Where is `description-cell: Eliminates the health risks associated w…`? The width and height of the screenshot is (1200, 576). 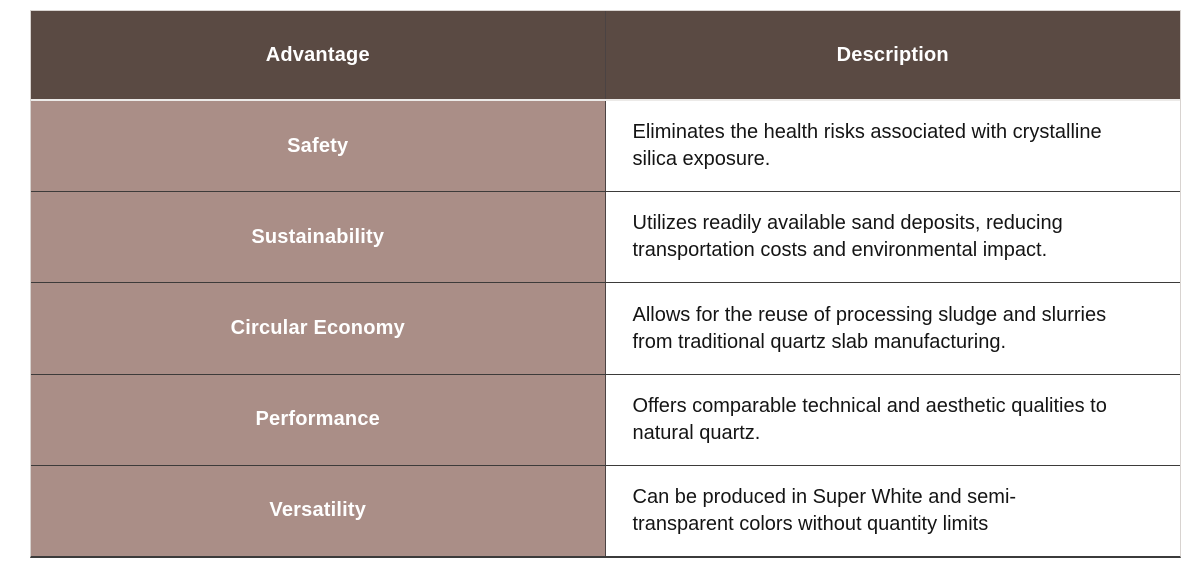 description-cell: Eliminates the health risks associated w… is located at coordinates (892, 146).